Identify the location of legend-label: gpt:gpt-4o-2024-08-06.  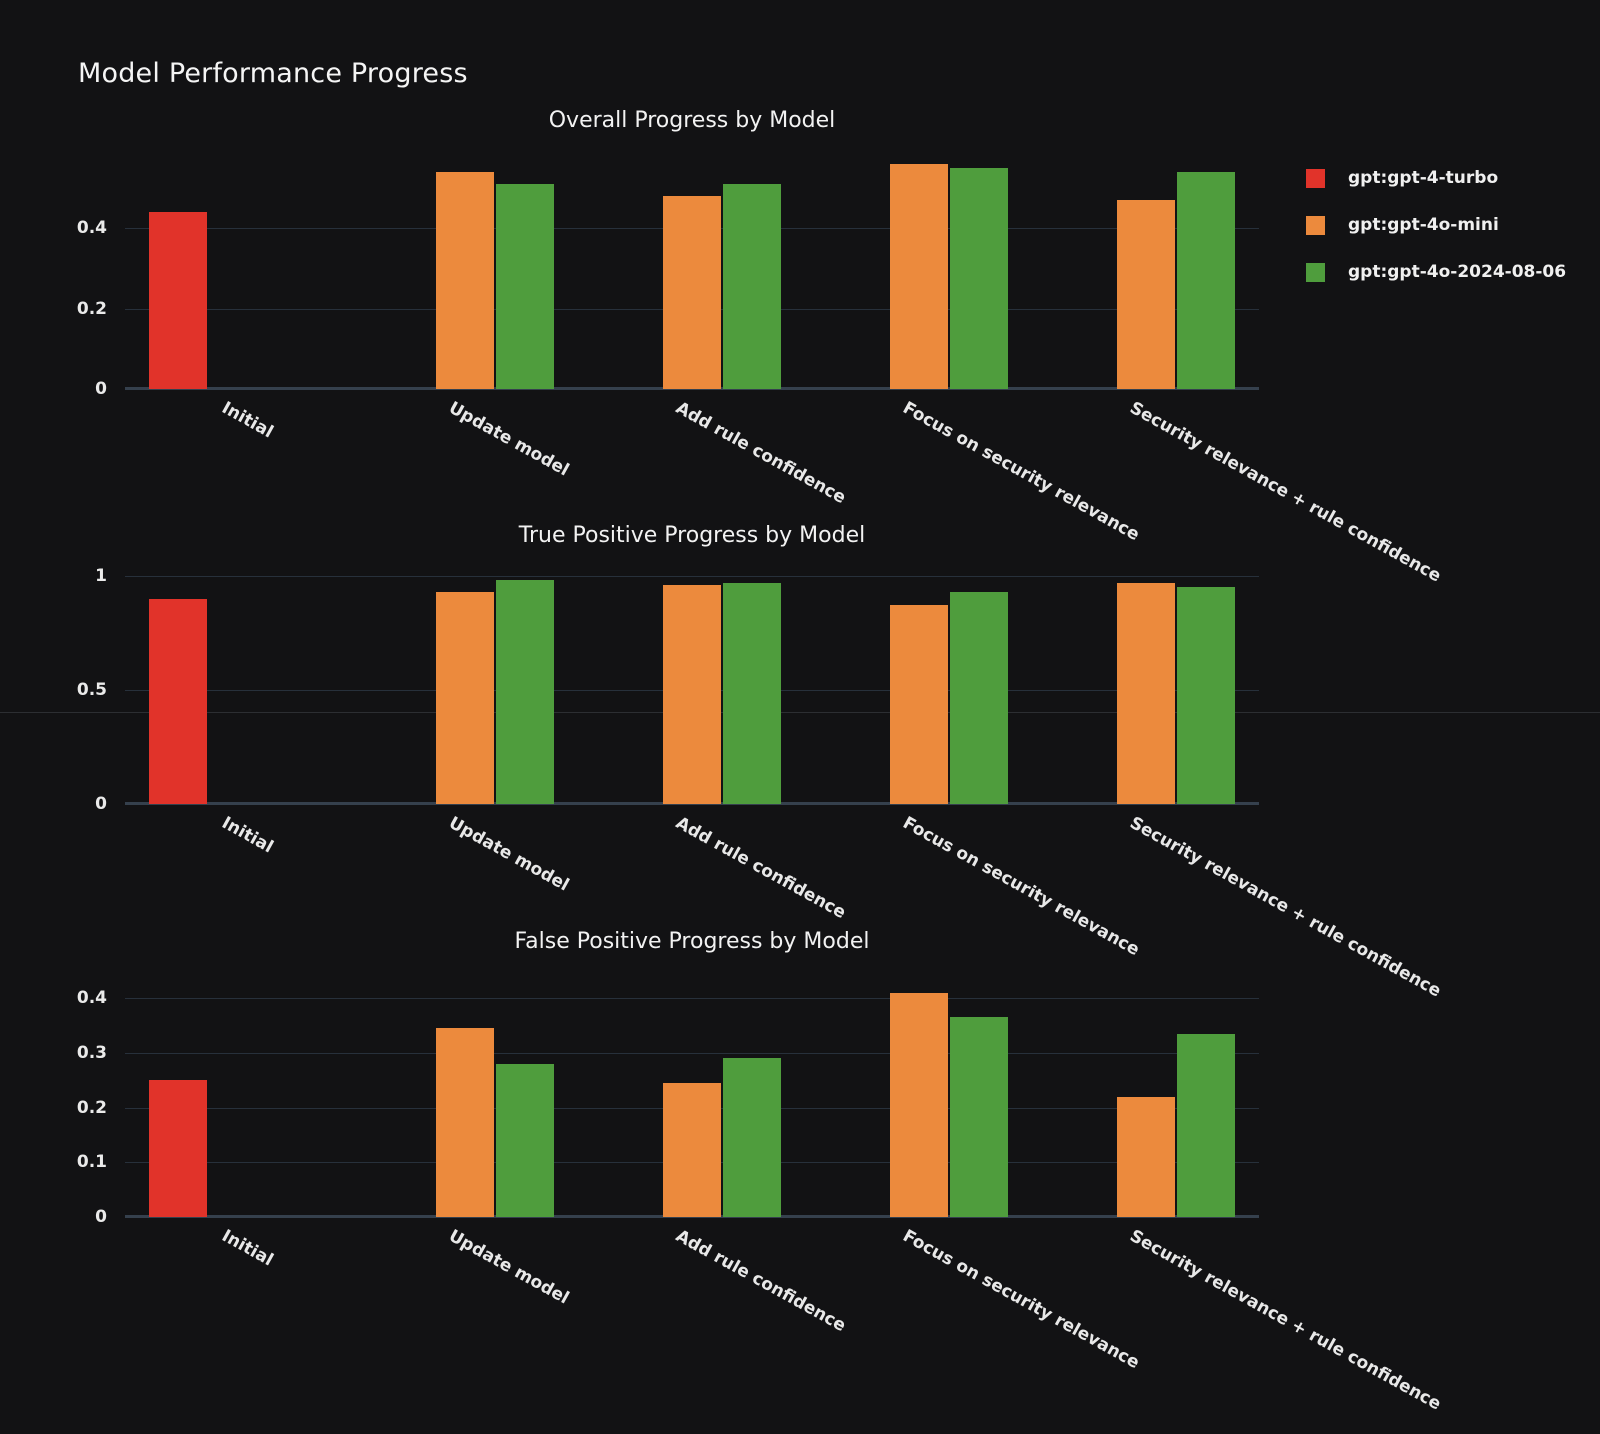
(1457, 272).